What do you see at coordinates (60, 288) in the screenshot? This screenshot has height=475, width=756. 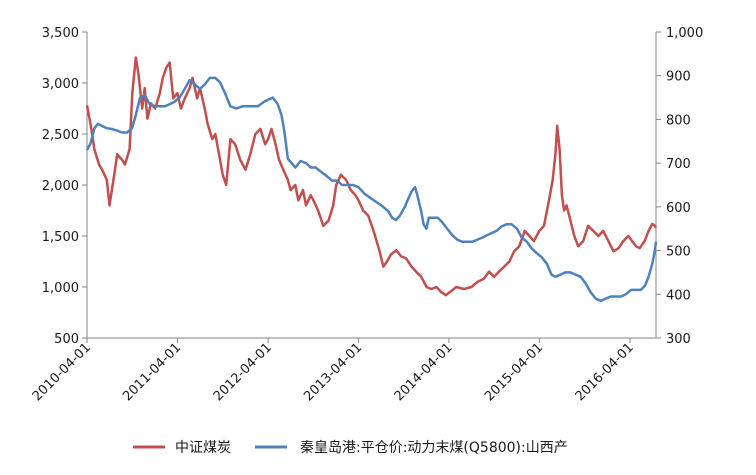 I see `left-y-tick-label: 1,000` at bounding box center [60, 288].